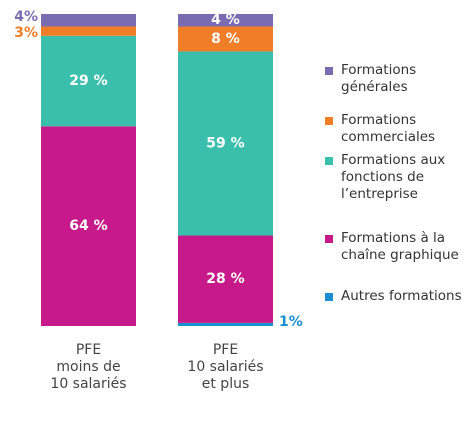  What do you see at coordinates (388, 128) in the screenshot?
I see `legend-label: Formations commerciales` at bounding box center [388, 128].